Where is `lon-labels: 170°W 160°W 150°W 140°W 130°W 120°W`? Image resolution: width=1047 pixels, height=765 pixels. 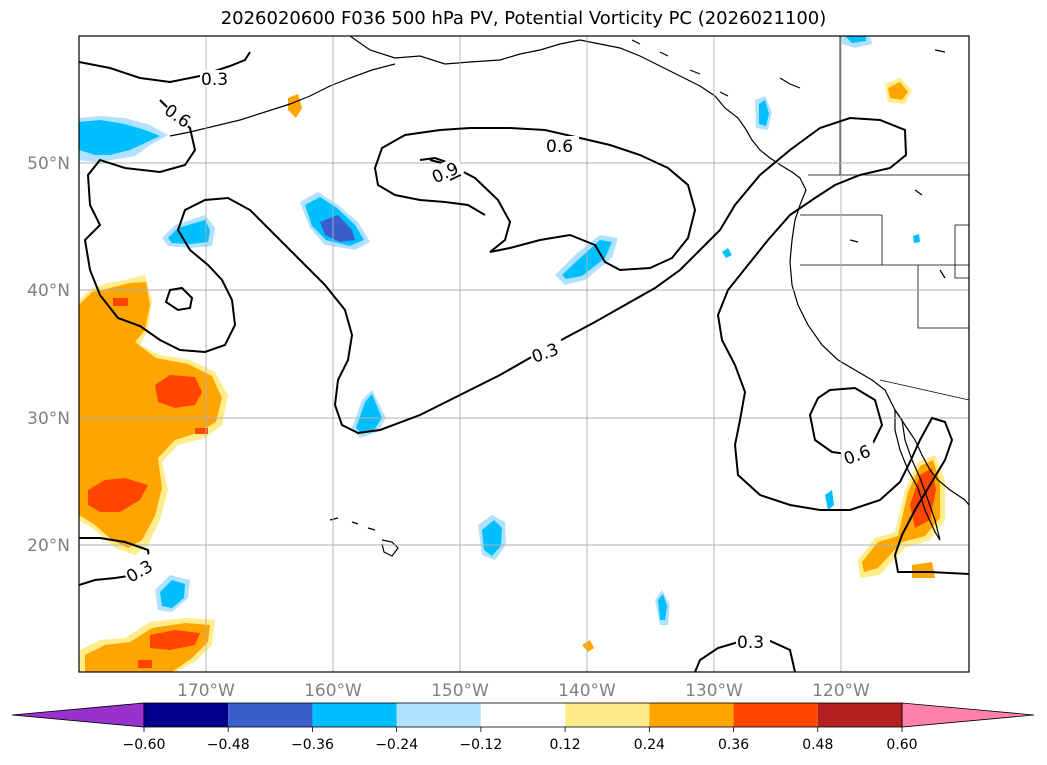 lon-labels: 170°W 160°W 150°W 140°W 130°W 120°W is located at coordinates (523, 691).